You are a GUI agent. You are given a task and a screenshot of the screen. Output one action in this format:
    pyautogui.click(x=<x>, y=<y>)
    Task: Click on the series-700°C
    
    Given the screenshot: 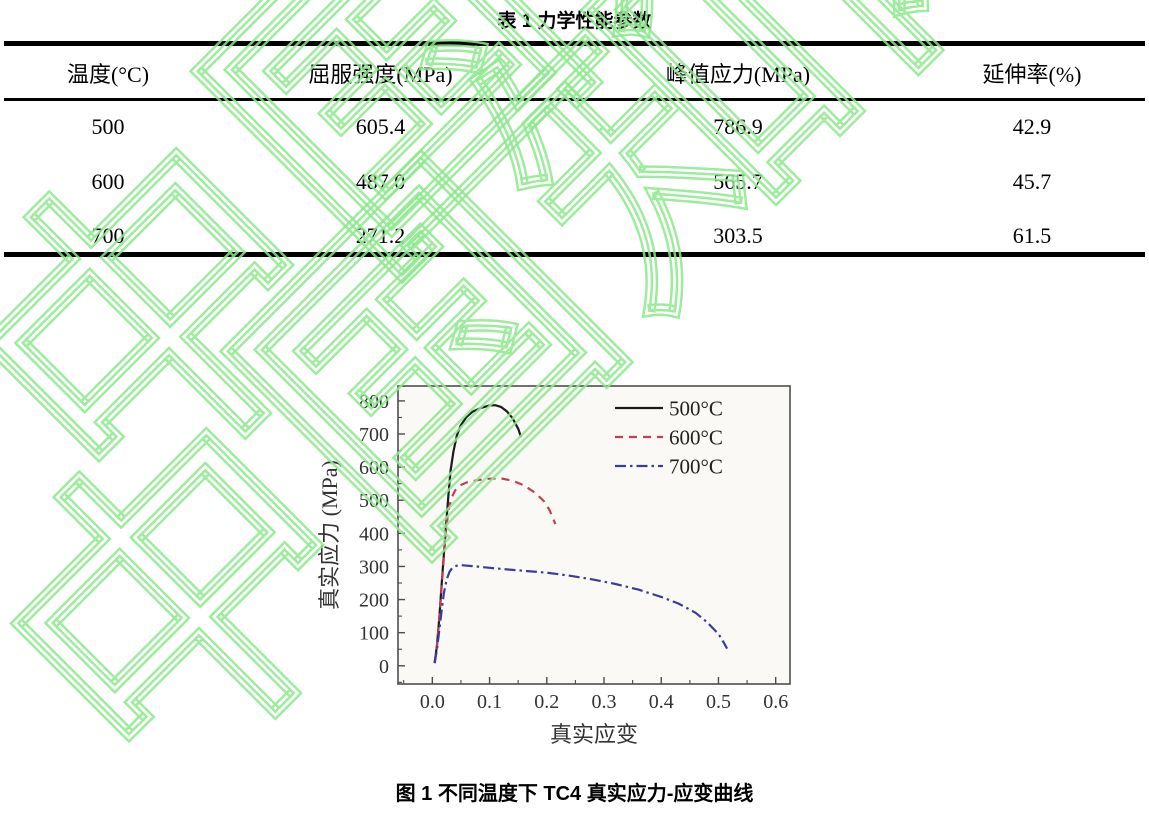 What is the action you would take?
    pyautogui.click(x=581, y=613)
    